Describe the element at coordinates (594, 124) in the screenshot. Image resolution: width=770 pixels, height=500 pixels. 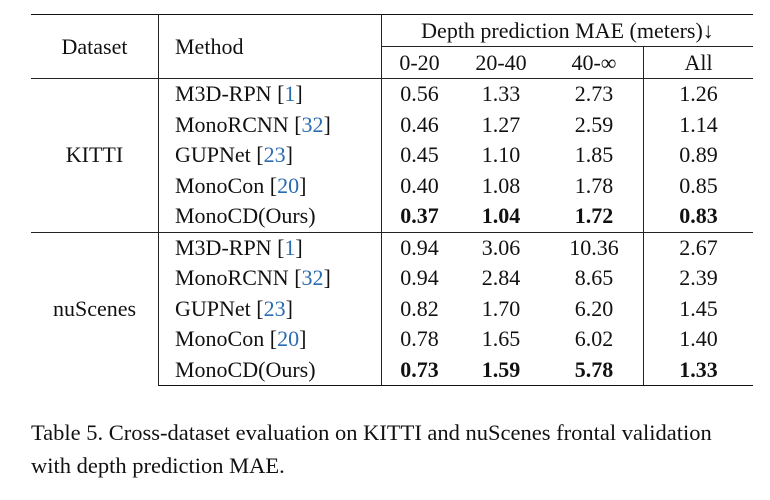
I see `mae-value-cell: 2.59` at that location.